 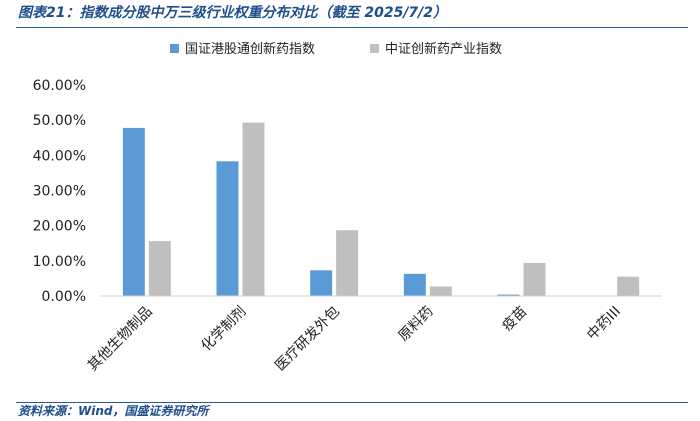 What do you see at coordinates (113, 411) in the screenshot?
I see `source-note: 资料来源：Wind，国盛证券研究所` at bounding box center [113, 411].